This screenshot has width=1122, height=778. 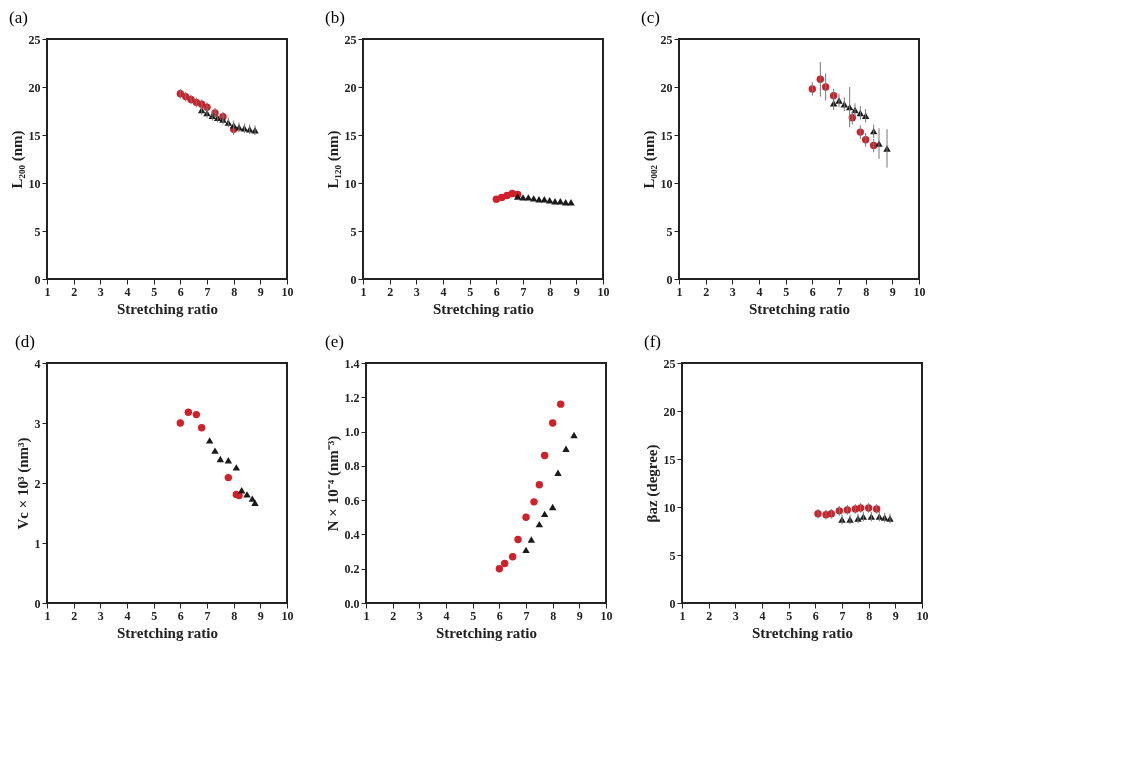 What do you see at coordinates (652, 483) in the screenshot?
I see `y-axis-title: βaz (degree)` at bounding box center [652, 483].